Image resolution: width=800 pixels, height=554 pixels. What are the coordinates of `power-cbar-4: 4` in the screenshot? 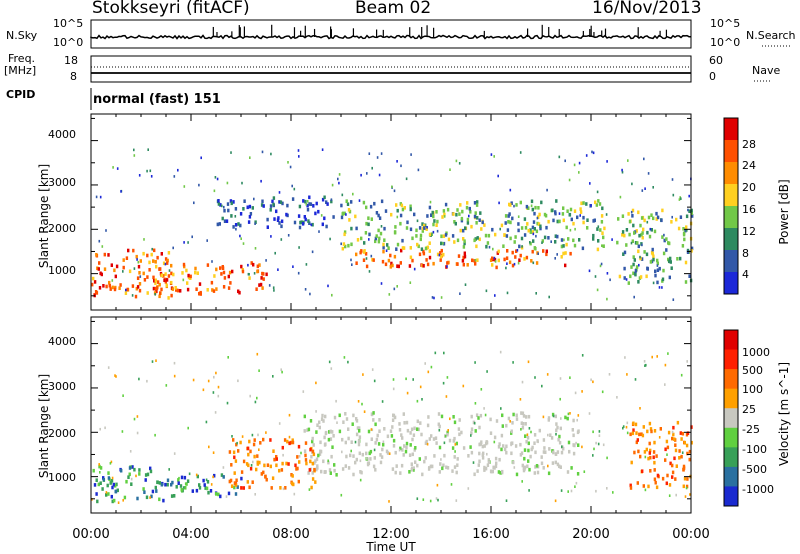 It's located at (745, 274).